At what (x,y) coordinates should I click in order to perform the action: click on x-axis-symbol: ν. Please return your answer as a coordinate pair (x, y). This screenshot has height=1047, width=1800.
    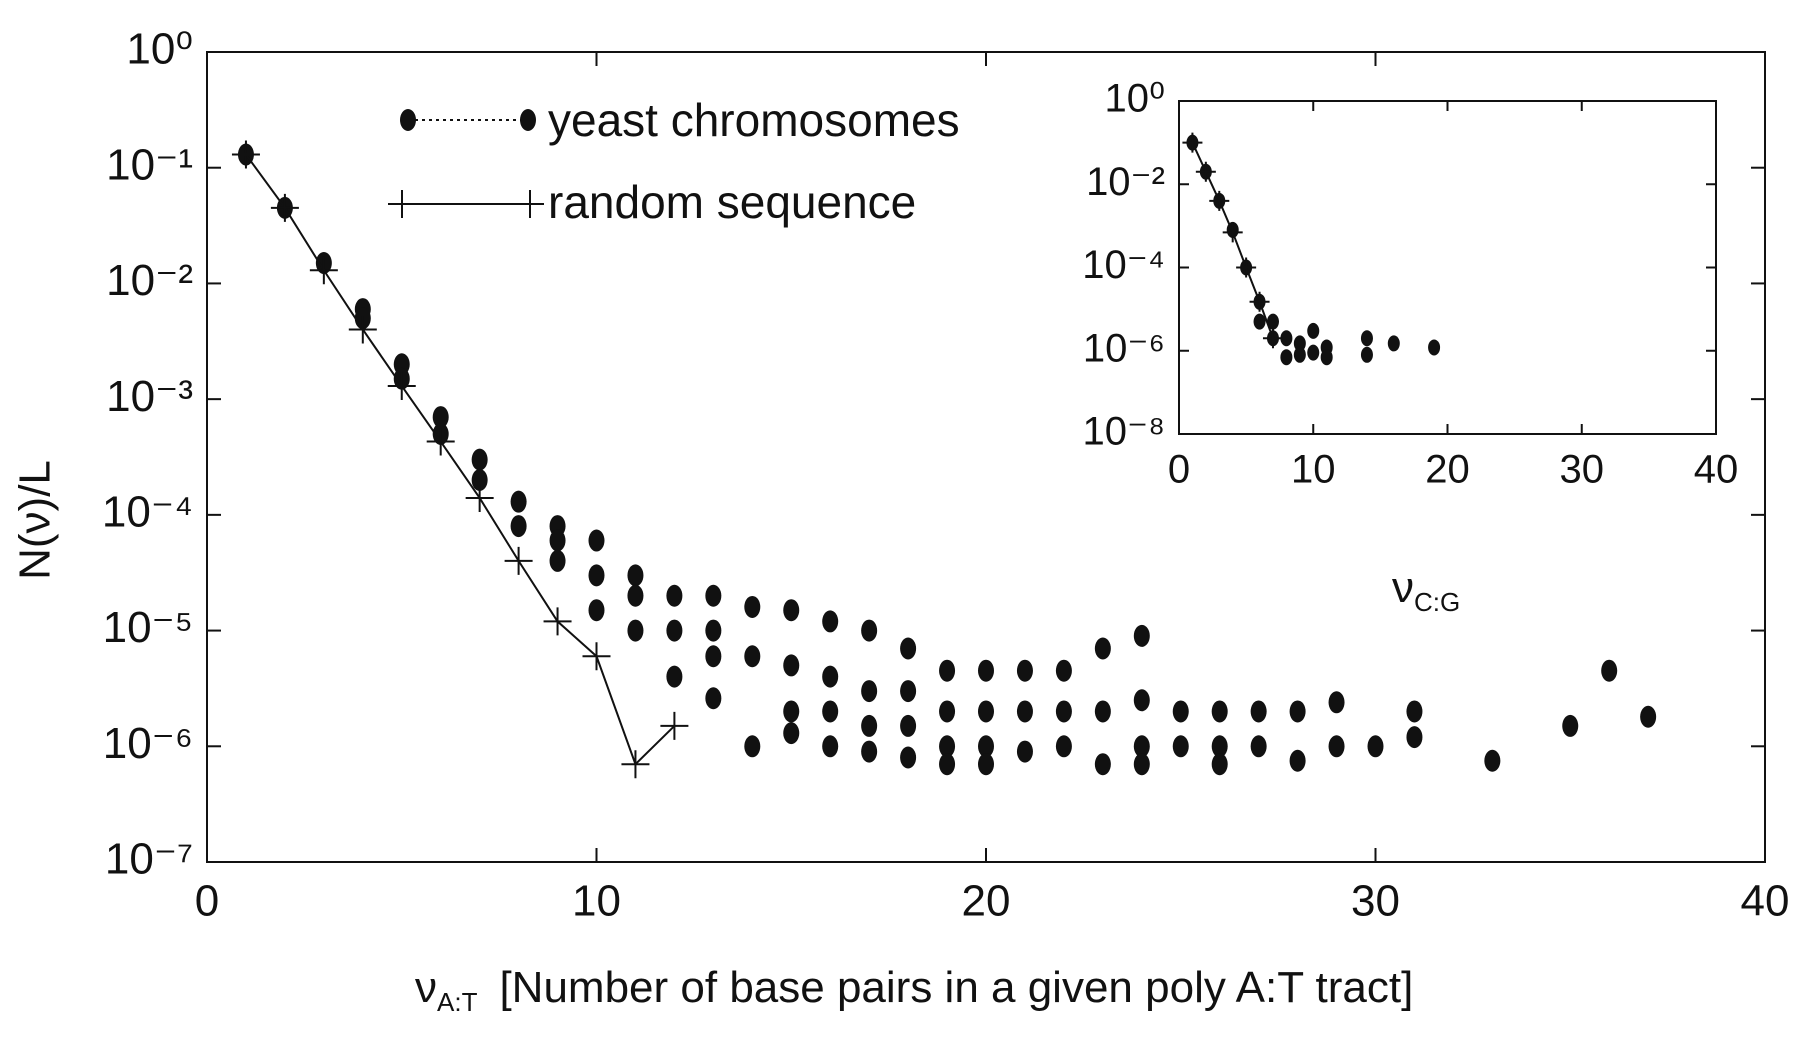
    Looking at the image, I should click on (426, 987).